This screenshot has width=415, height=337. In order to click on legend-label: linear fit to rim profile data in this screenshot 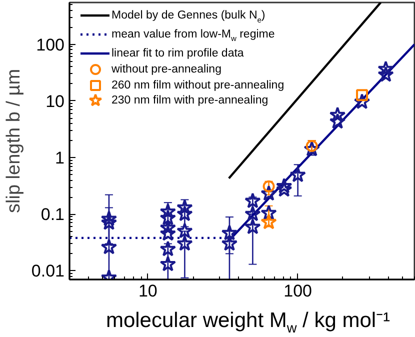, I will do `click(178, 54)`.